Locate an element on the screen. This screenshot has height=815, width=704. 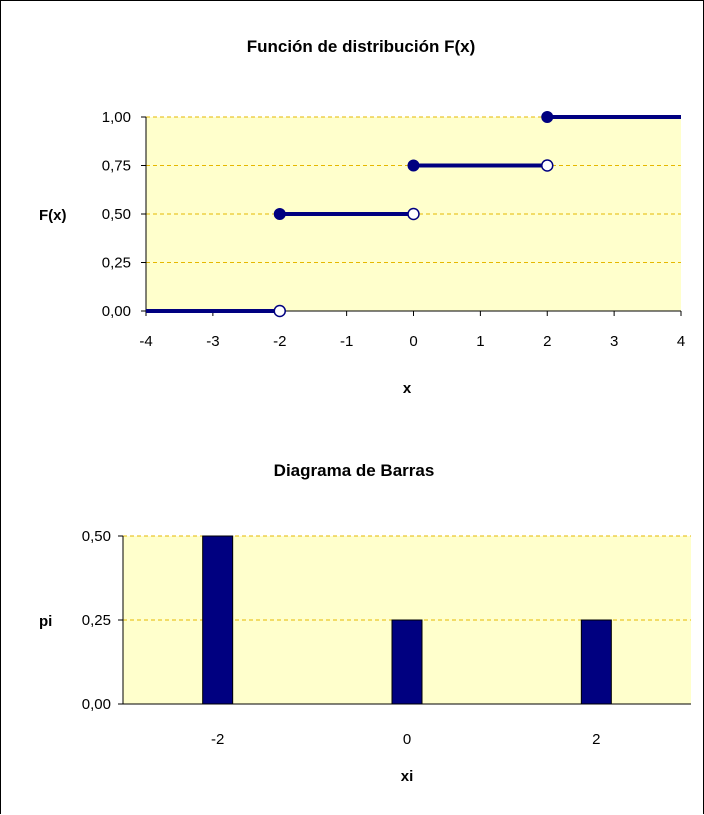
chart1-title: Función de distribución F(x) is located at coordinates (361, 46).